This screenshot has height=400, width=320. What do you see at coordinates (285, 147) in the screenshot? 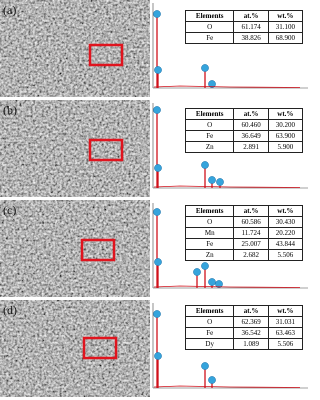
I see `table-cell: 5.900` at bounding box center [285, 147].